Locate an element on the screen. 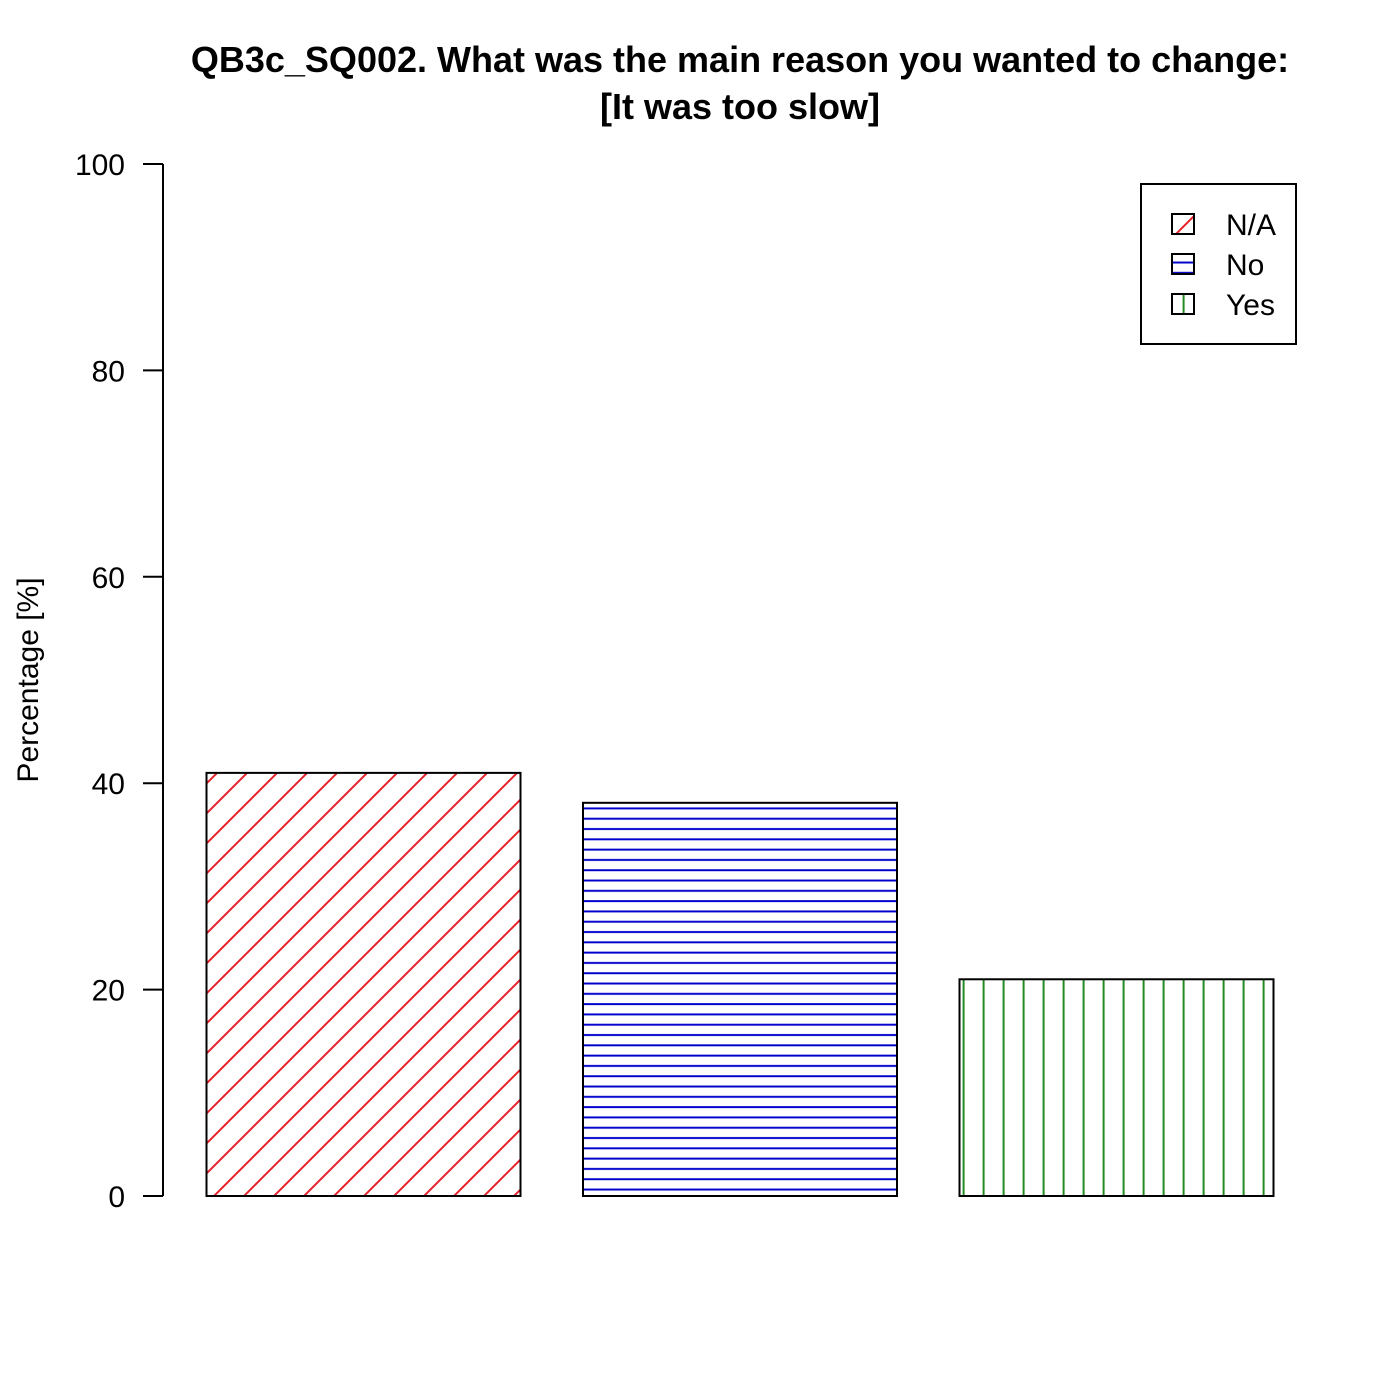 Image resolution: width=1400 pixels, height=1400 pixels. y-tick-label: 100 is located at coordinates (100, 165).